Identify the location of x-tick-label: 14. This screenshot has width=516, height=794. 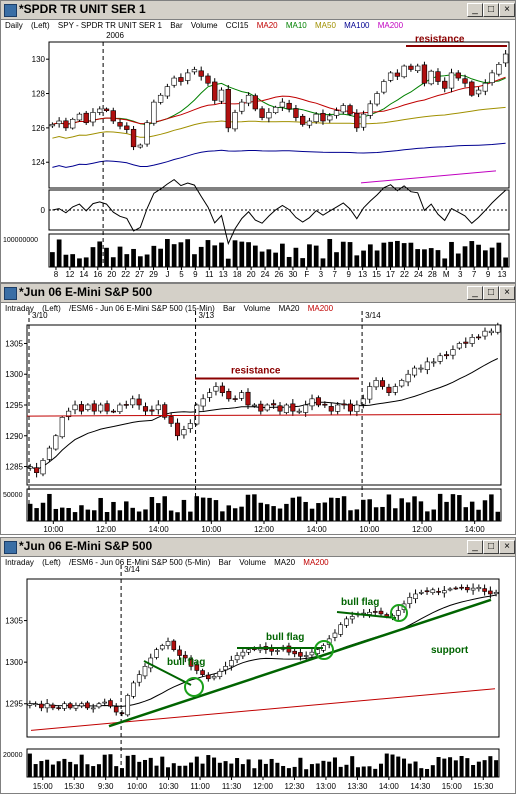
(83, 274).